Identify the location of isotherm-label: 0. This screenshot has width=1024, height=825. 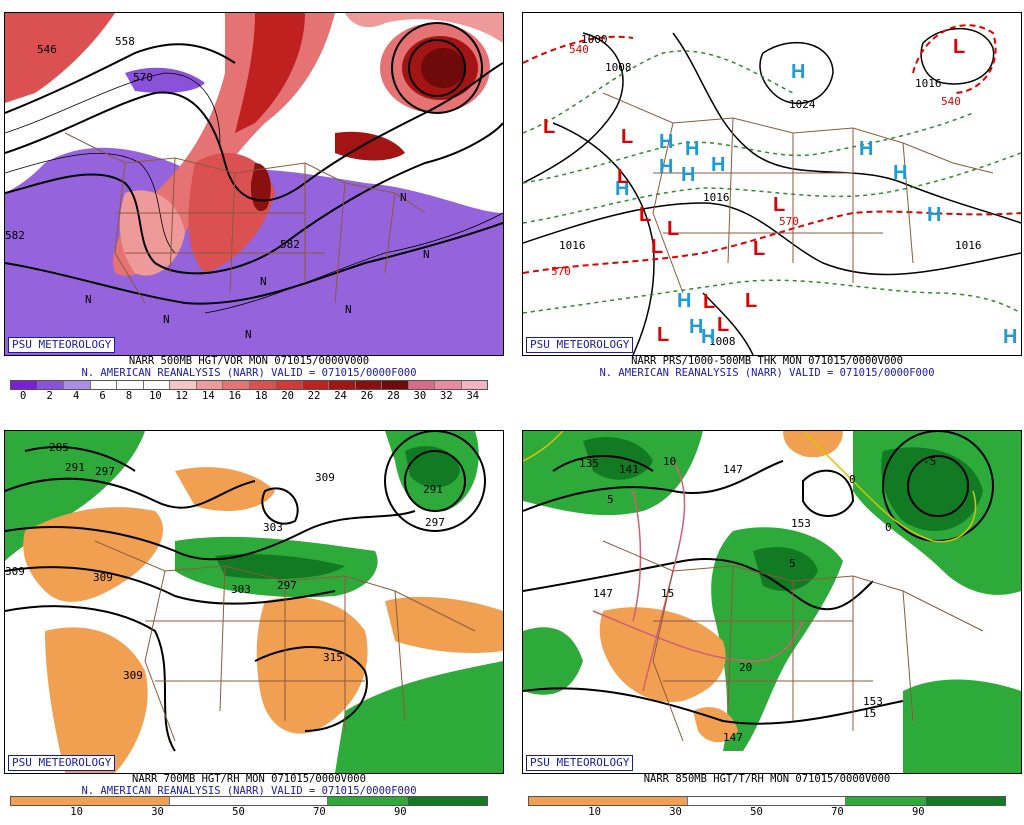
(888, 527).